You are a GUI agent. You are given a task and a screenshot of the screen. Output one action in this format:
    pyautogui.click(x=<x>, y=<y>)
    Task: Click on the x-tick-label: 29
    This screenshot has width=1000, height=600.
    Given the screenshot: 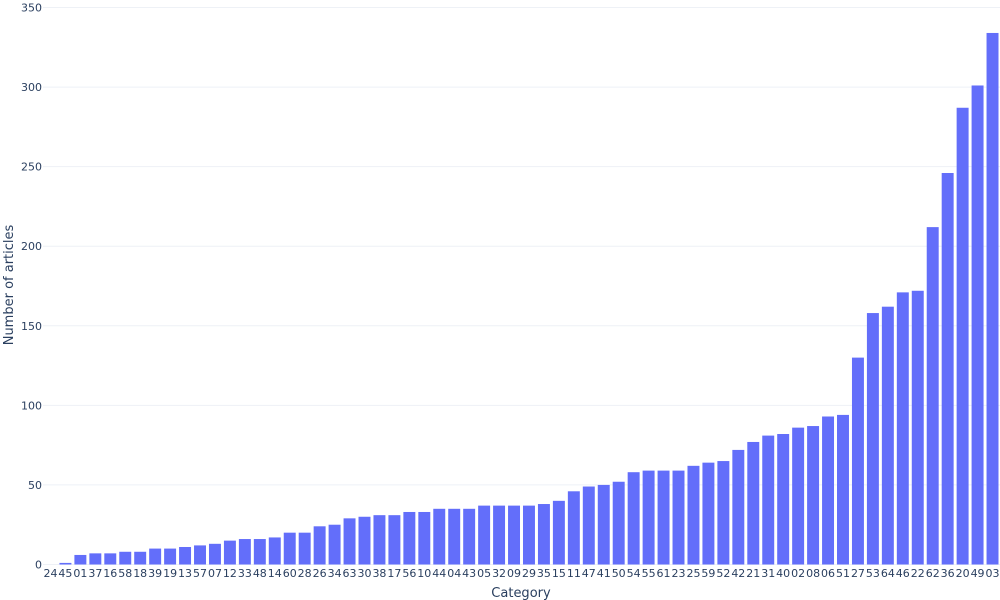 What is the action you would take?
    pyautogui.click(x=529, y=573)
    